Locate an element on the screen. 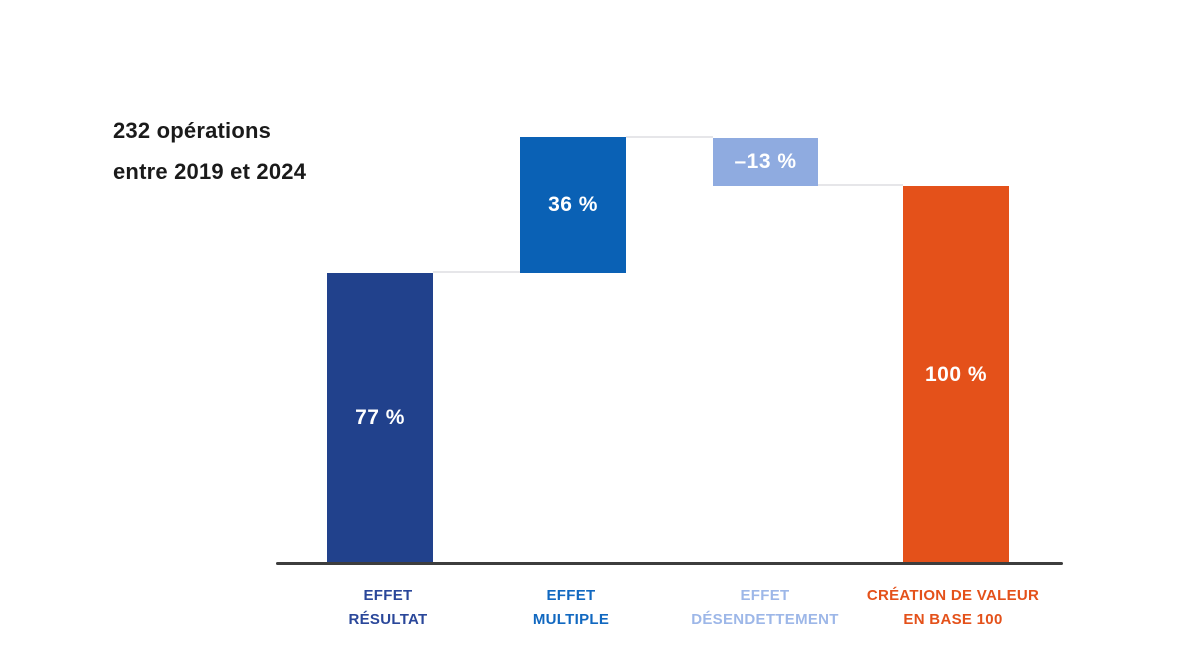 This screenshot has height=662, width=1199. annotation-line-1: 232 opérations is located at coordinates (192, 130).